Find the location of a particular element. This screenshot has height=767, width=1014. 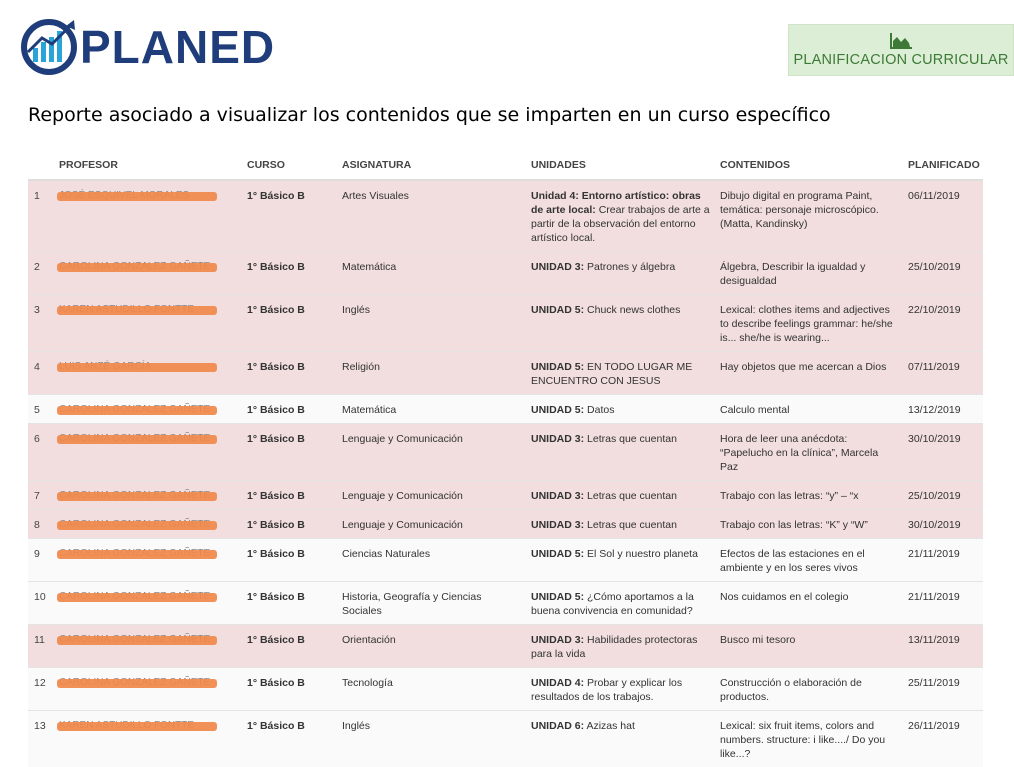

row-number: 10 is located at coordinates (41, 603).